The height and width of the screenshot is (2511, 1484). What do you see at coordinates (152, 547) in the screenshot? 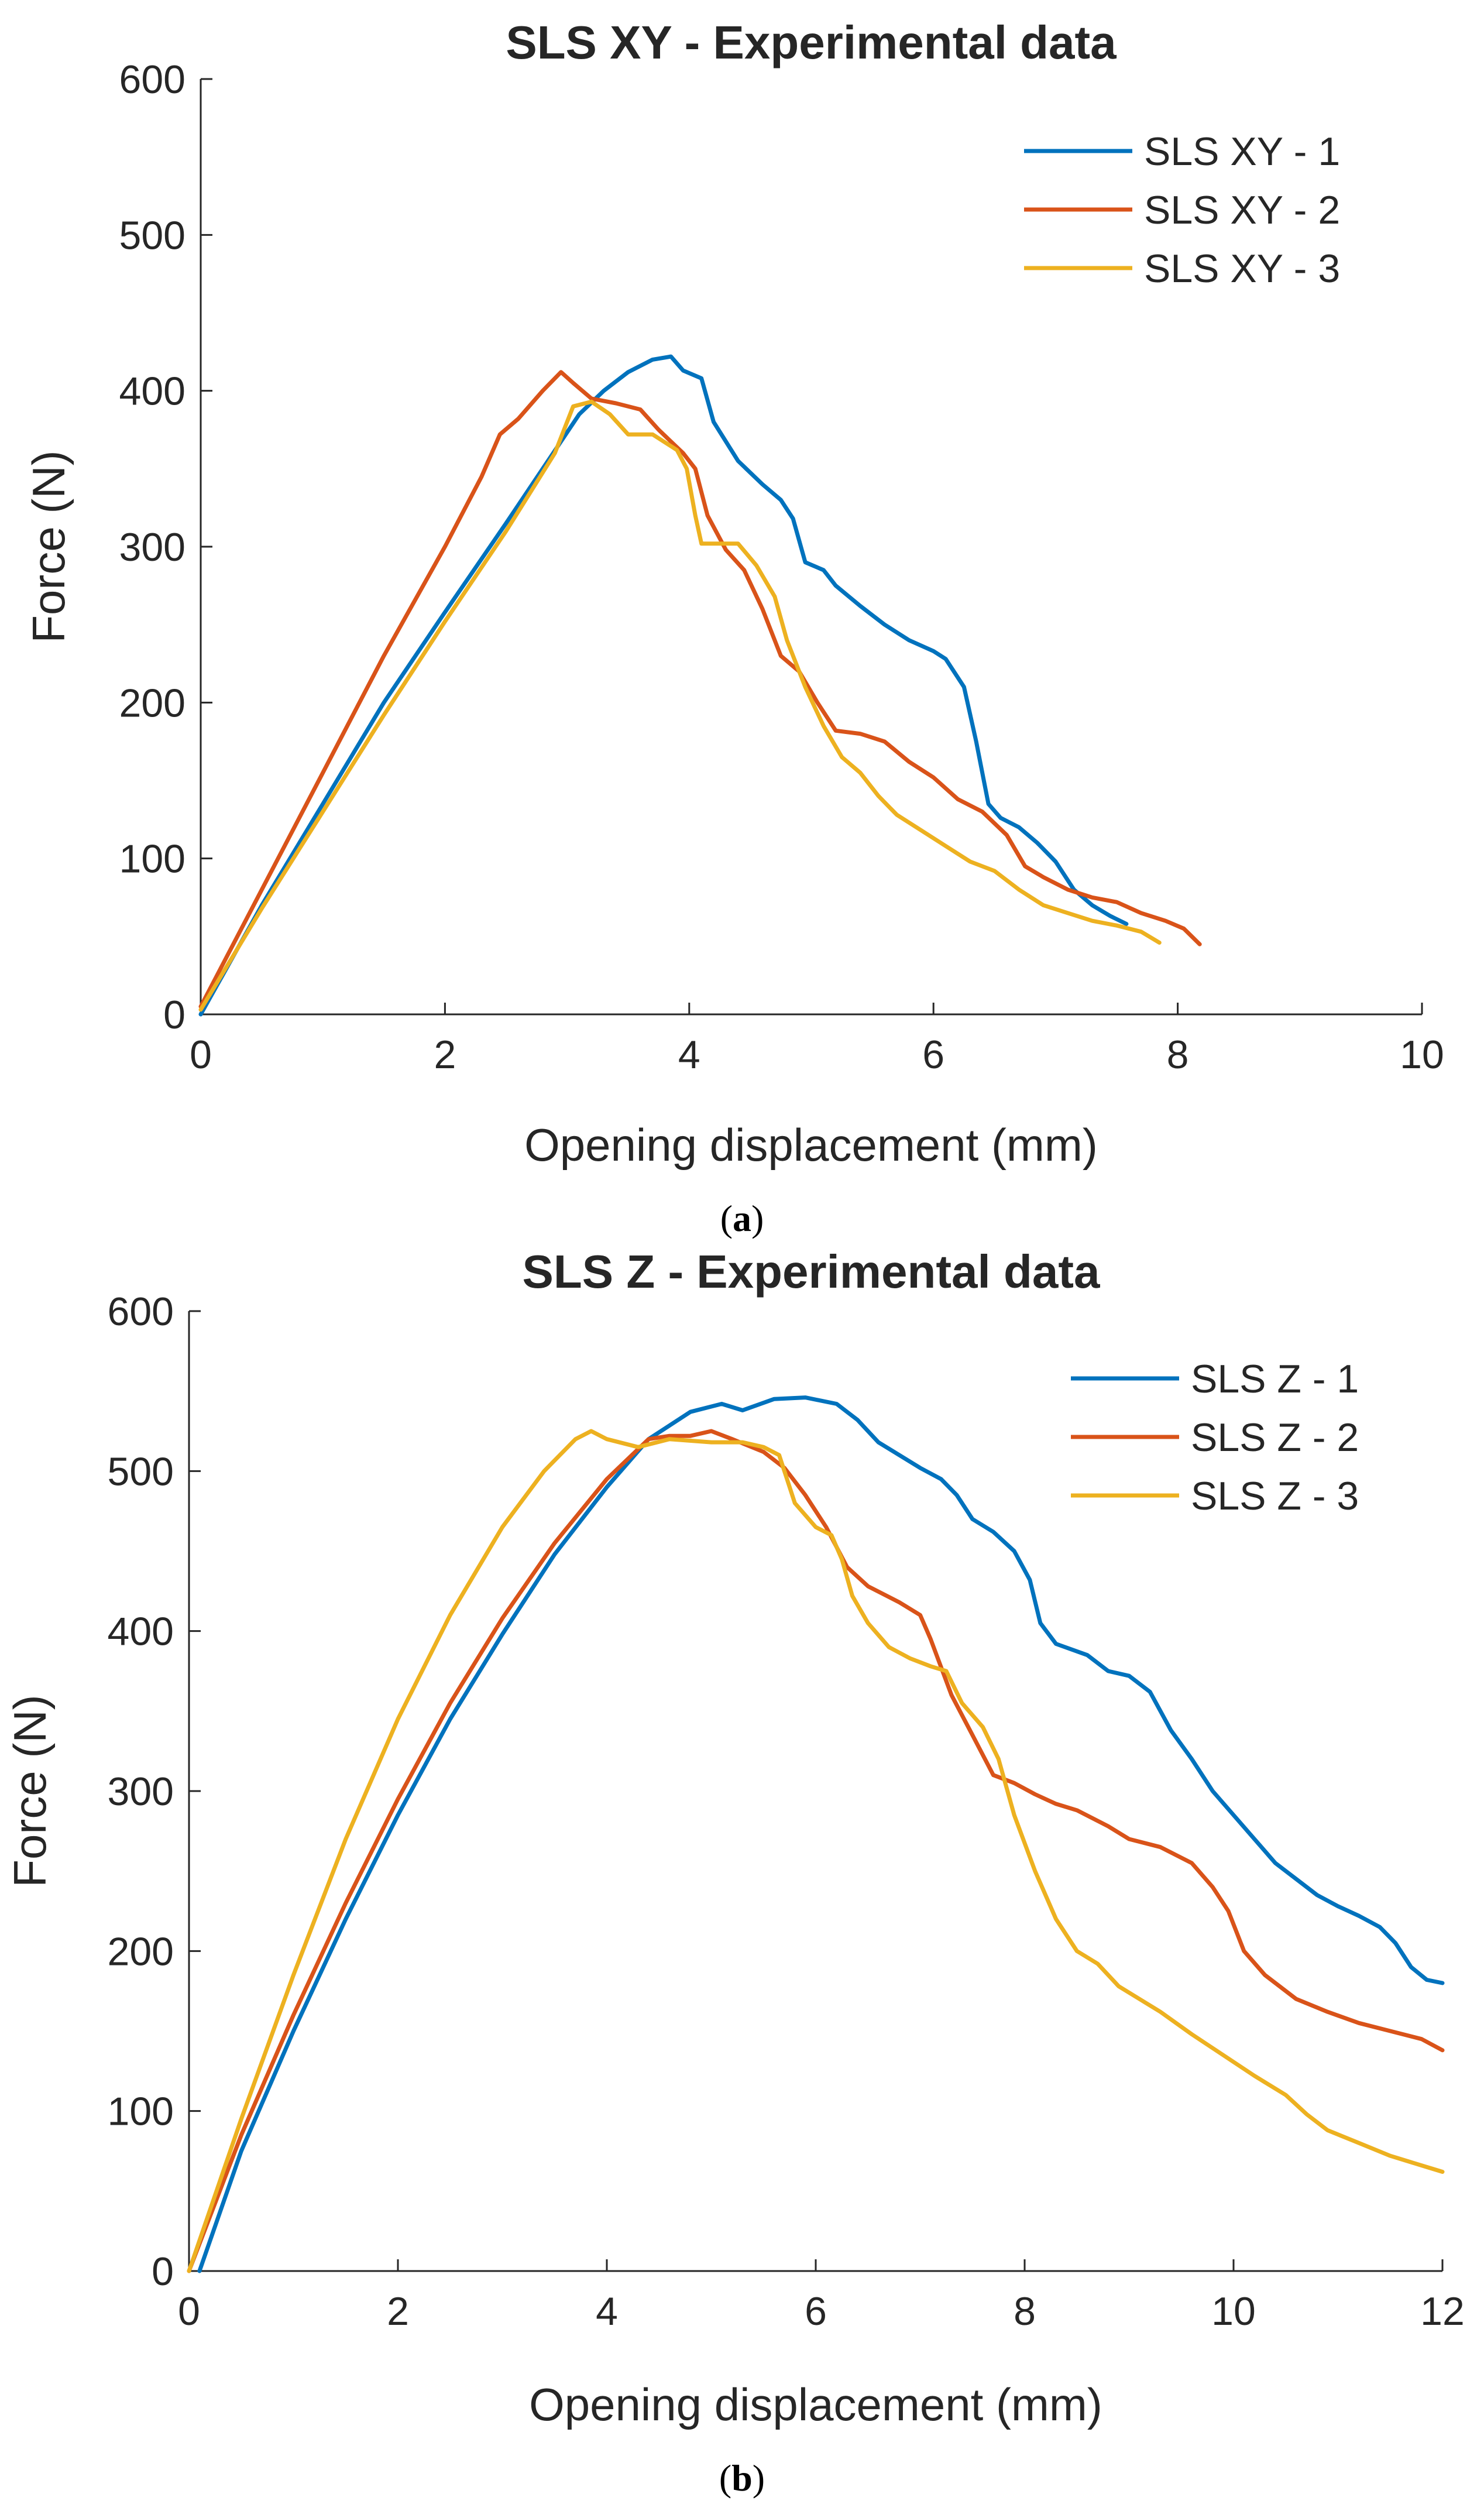
I see `chart-a-y-tick-label: 300` at bounding box center [152, 547].